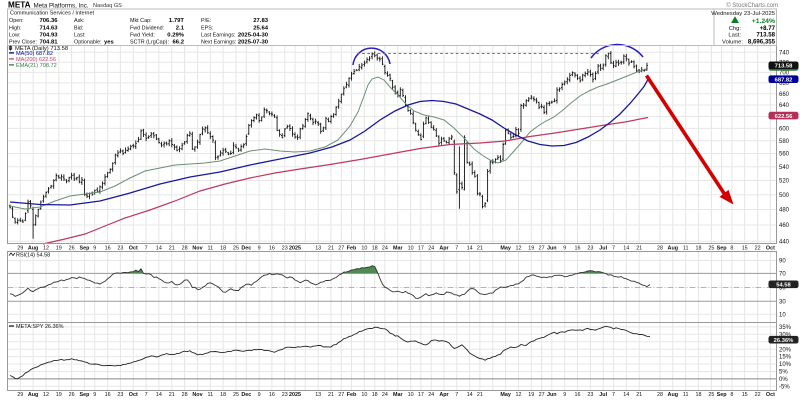 Image resolution: width=800 pixels, height=400 pixels. Describe the element at coordinates (246, 249) in the screenshot. I see `svg-text: Dec` at that location.